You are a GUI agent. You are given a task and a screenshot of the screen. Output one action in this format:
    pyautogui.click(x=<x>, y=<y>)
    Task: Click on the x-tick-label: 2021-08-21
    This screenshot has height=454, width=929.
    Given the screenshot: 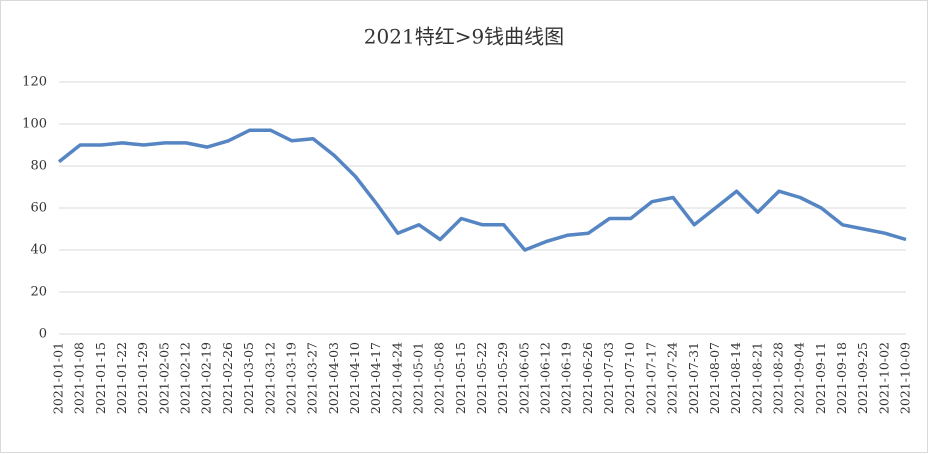 What is the action you would take?
    pyautogui.click(x=756, y=378)
    